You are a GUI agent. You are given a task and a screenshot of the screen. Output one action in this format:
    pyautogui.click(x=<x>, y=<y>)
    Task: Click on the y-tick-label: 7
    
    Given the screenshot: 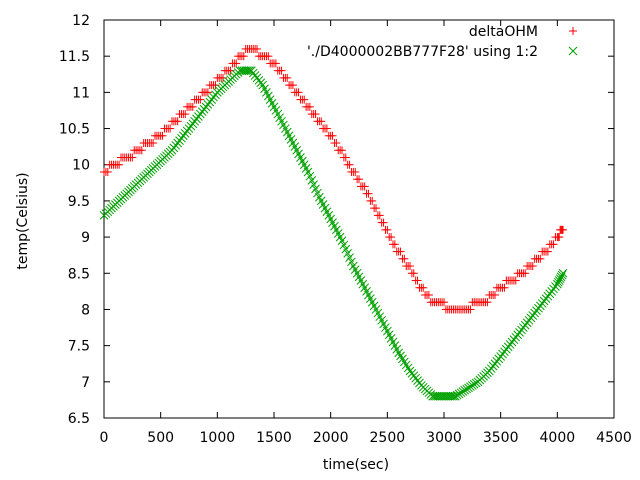 What is the action you would take?
    pyautogui.click(x=85, y=383)
    